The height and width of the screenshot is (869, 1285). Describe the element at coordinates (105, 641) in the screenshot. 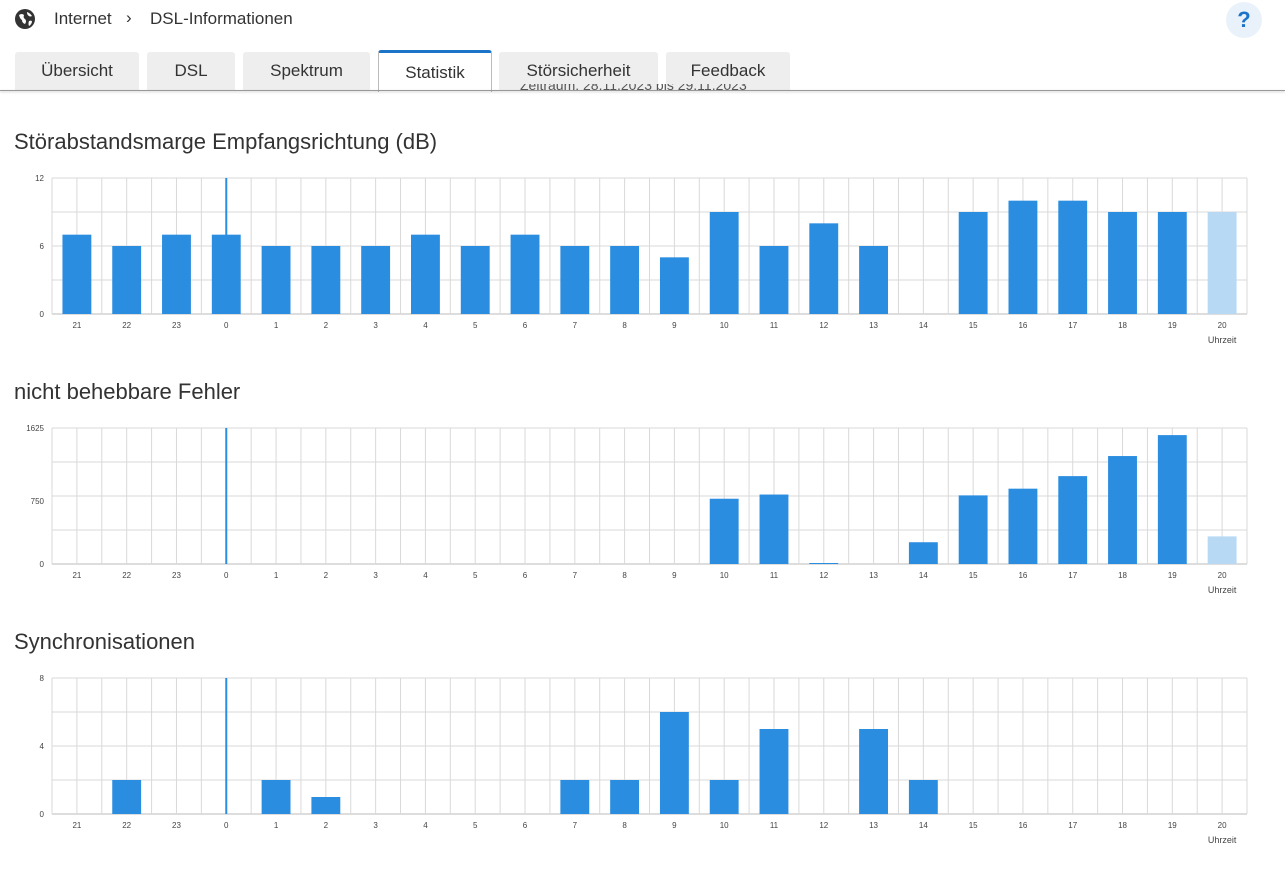

I see `chart-title-sync: Synchronisationen` at that location.